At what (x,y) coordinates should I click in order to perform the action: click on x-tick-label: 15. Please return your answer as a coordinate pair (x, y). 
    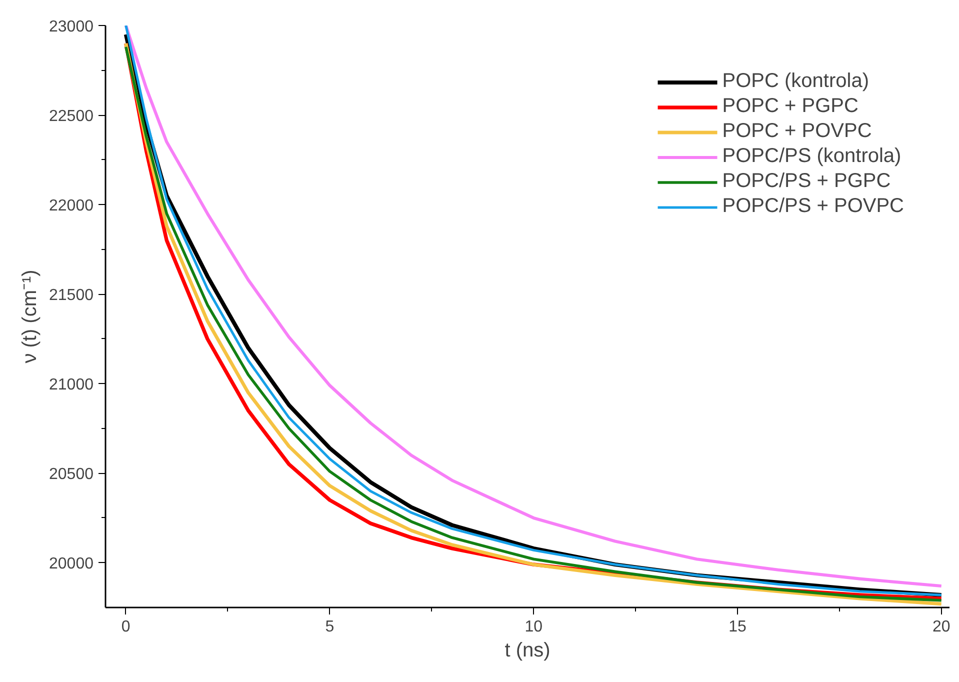
    Looking at the image, I should click on (737, 627).